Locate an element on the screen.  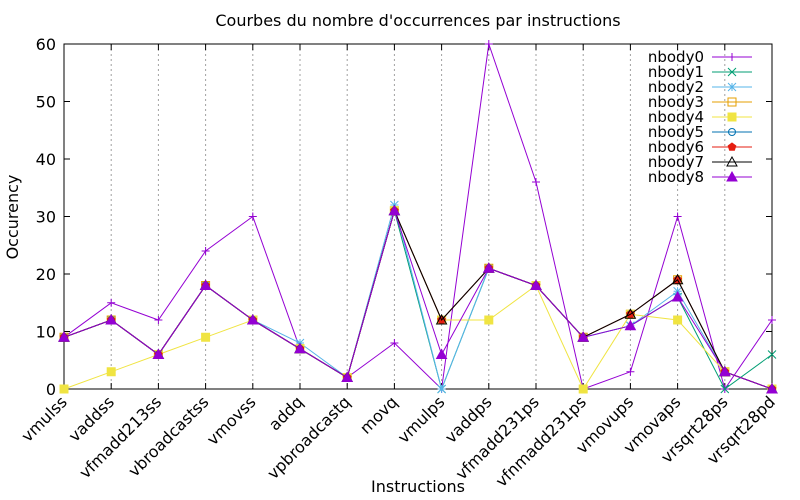
y-tick-label: 60 is located at coordinates (46, 44).